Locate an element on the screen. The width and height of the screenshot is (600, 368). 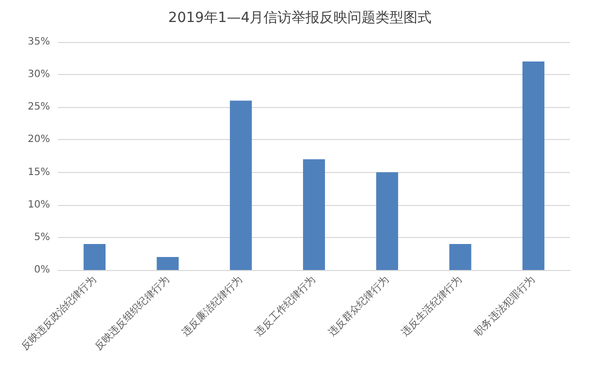
y-tick-label: 25% is located at coordinates (39, 107).